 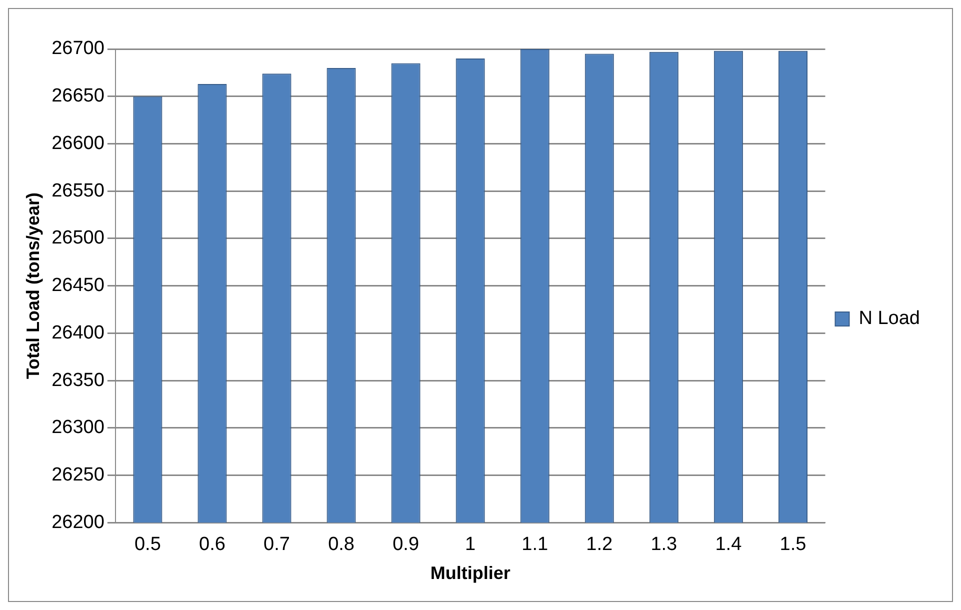 I want to click on legend-label: N Load, so click(x=889, y=319).